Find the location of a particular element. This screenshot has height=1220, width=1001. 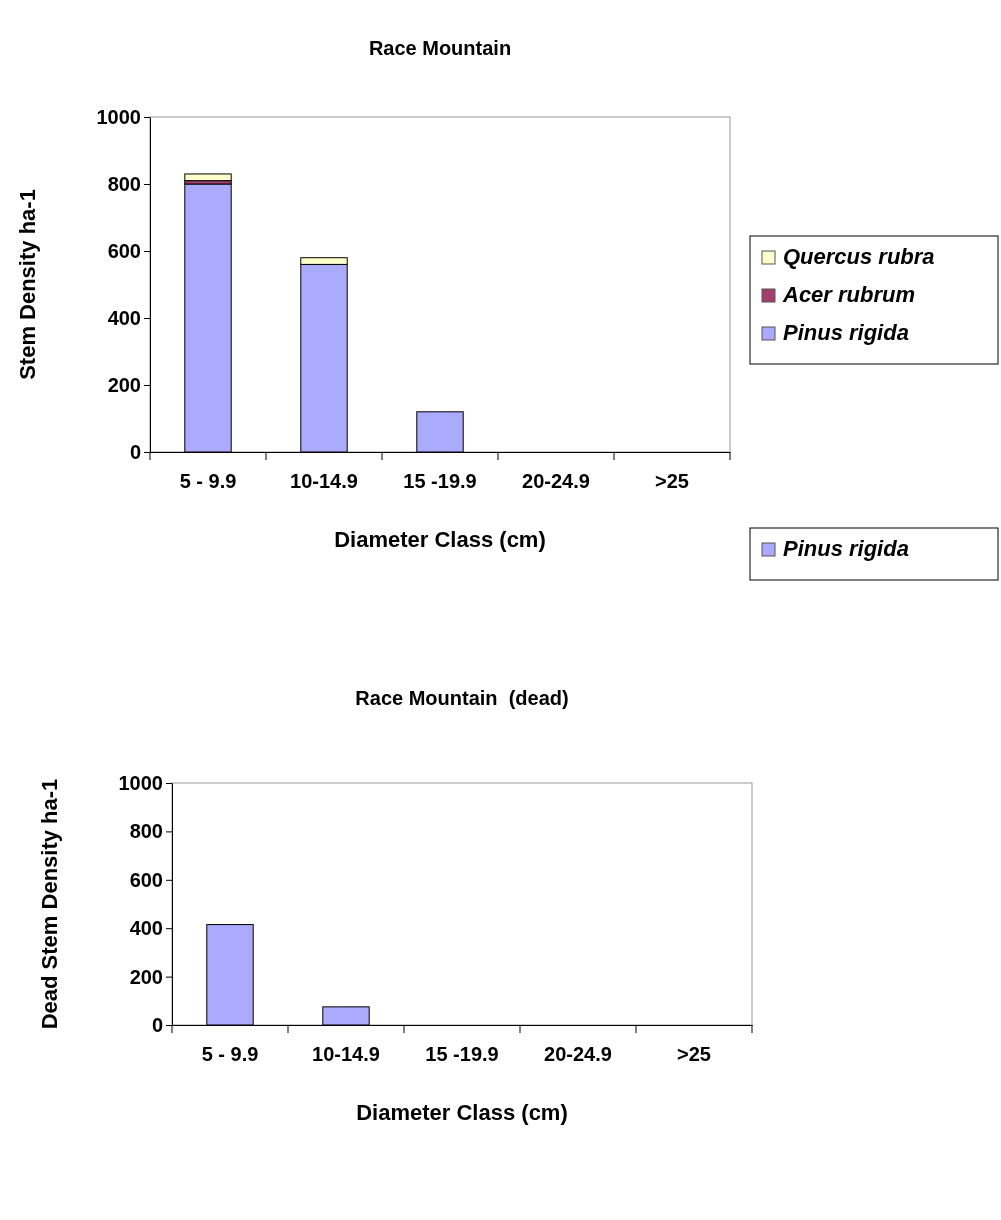

chart-title: Race Mountain is located at coordinates (440, 48).